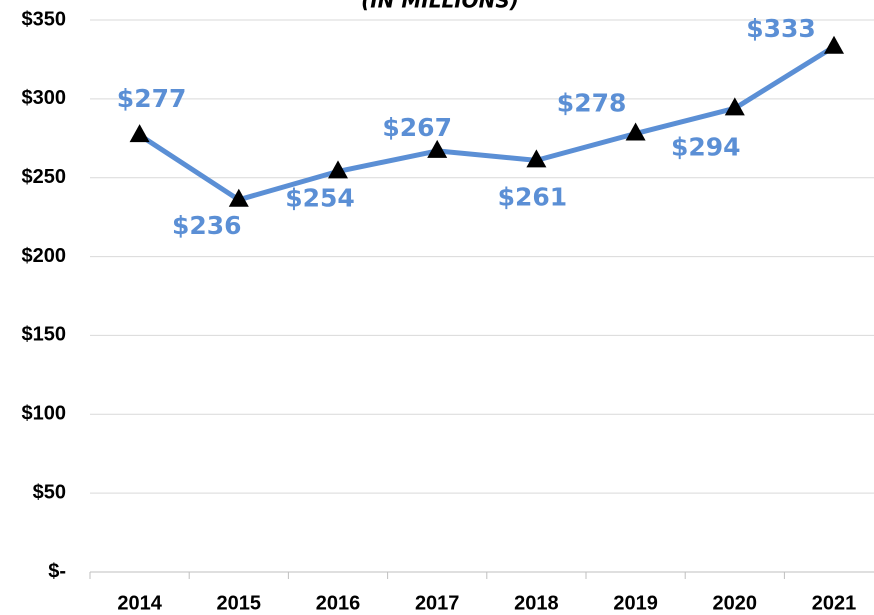 The height and width of the screenshot is (615, 874). I want to click on x-tick-label: 2020, so click(735, 603).